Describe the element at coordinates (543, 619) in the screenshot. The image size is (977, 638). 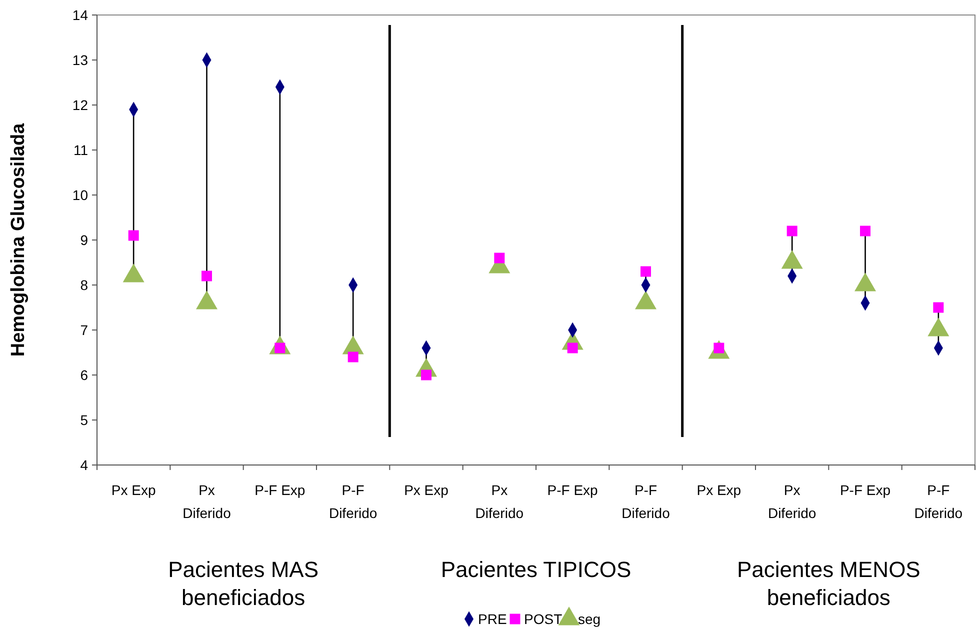
I see `legend-label: POST` at that location.